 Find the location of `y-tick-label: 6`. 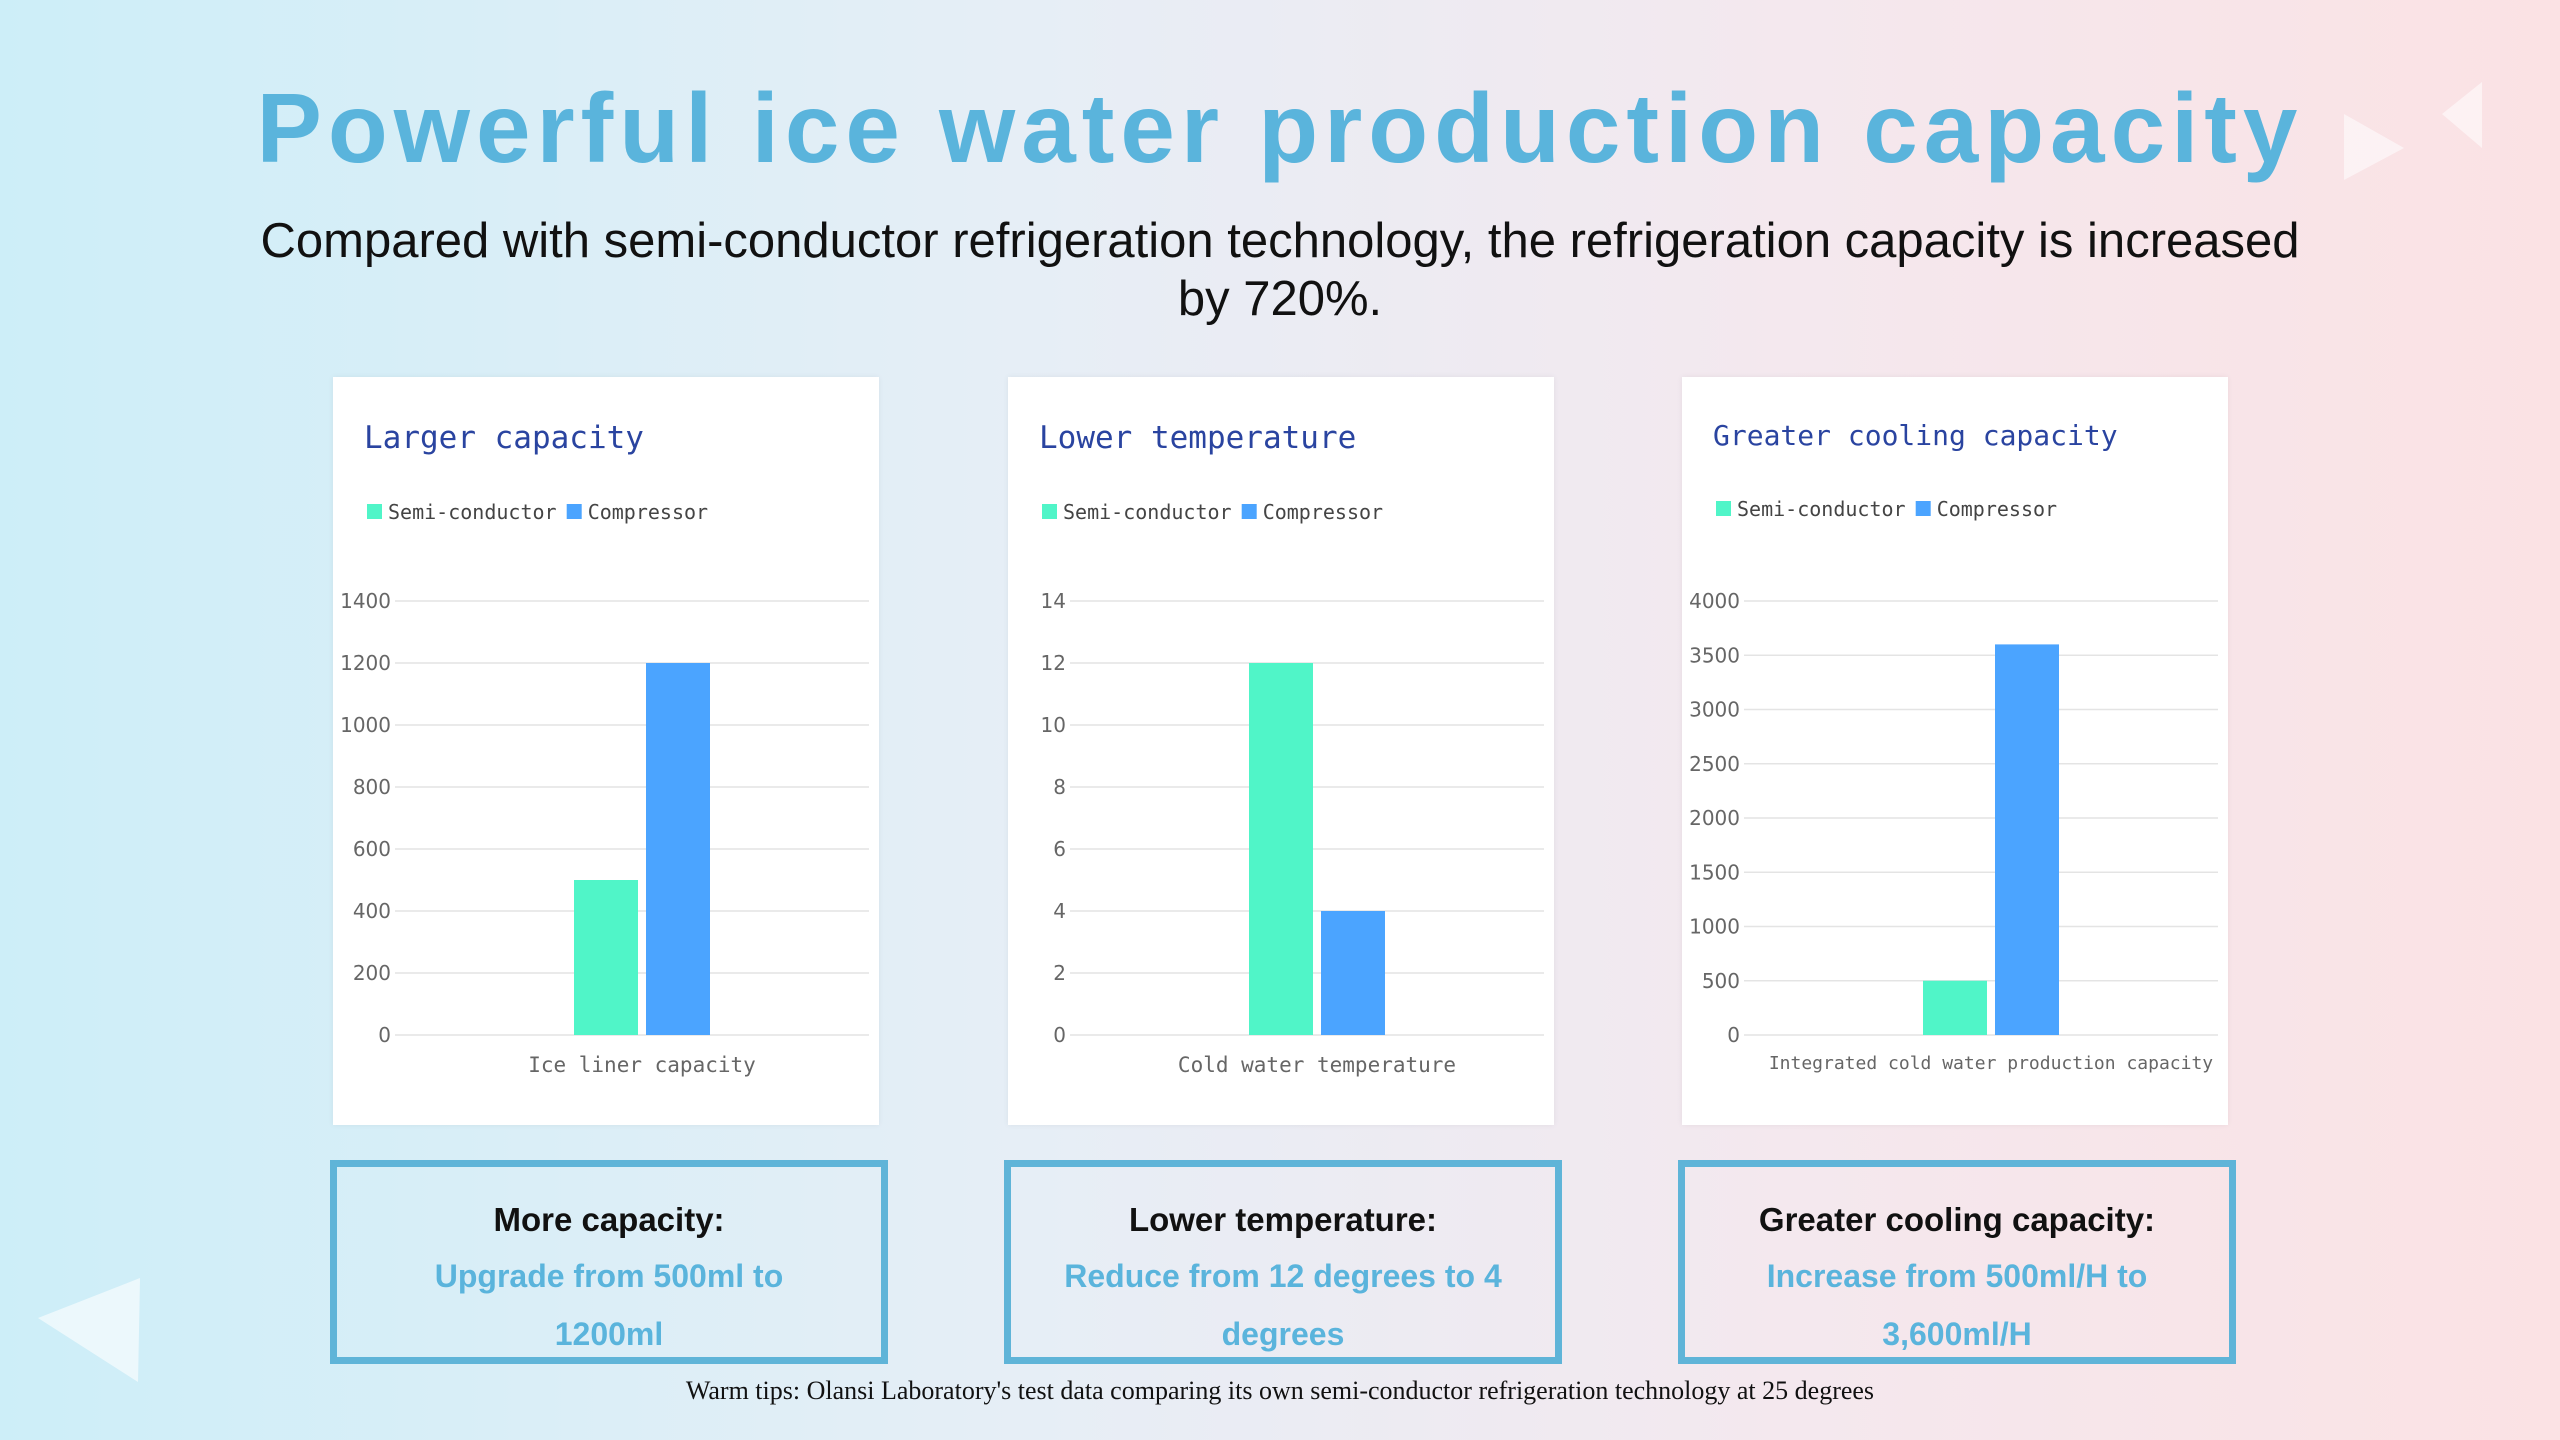

y-tick-label: 6 is located at coordinates (1059, 849).